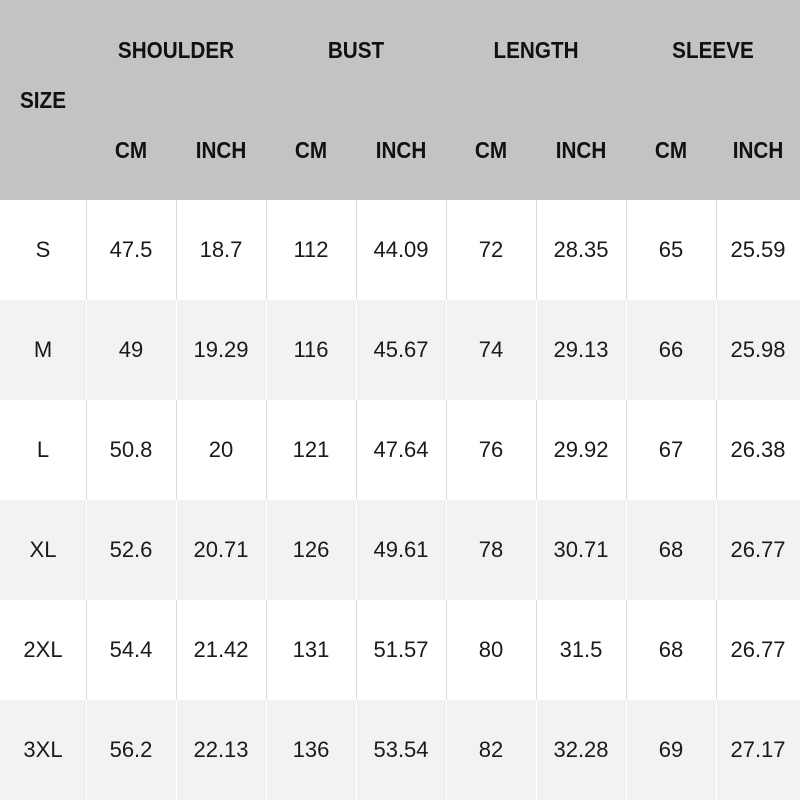  I want to click on measure-cell: 20, so click(221, 449).